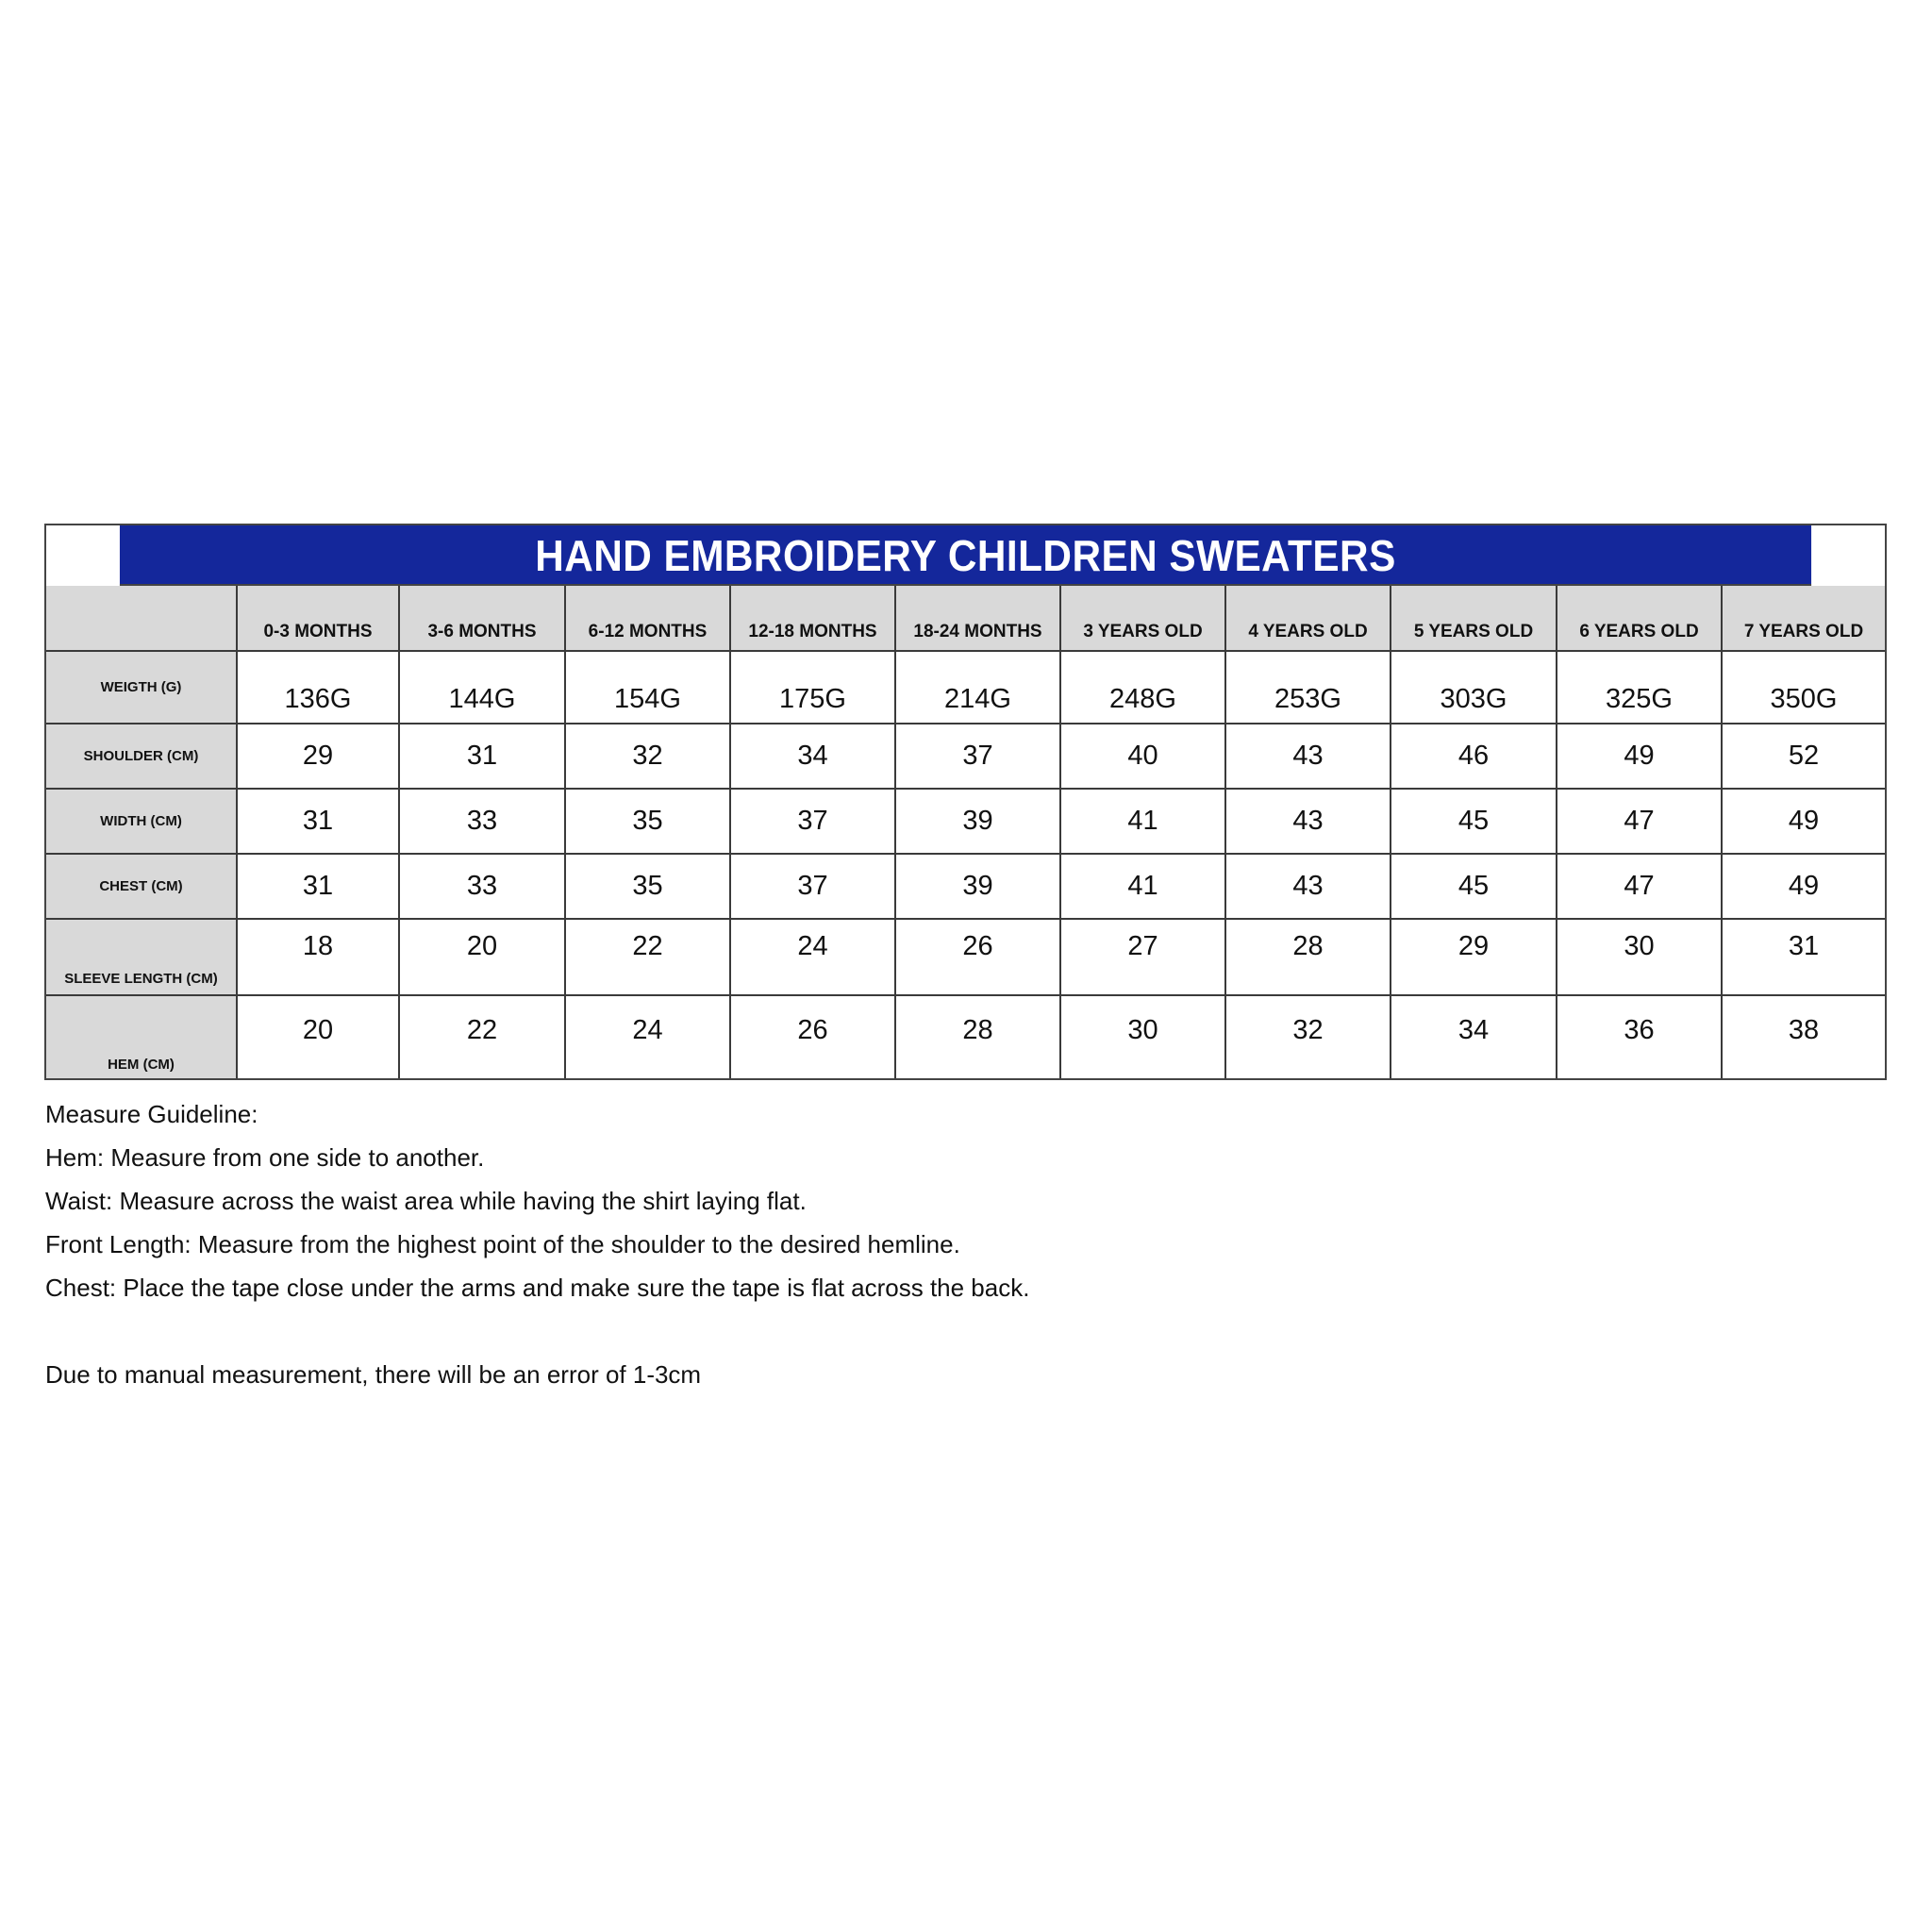 The height and width of the screenshot is (1932, 1932). I want to click on corner-cell, so click(142, 619).